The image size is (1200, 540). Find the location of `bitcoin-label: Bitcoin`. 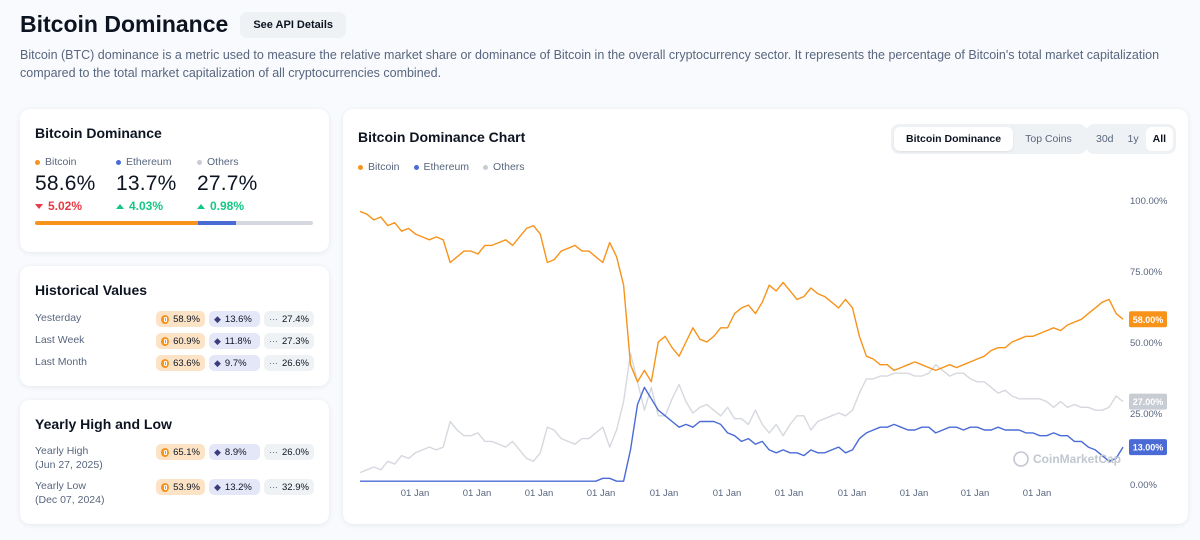

bitcoin-label: Bitcoin is located at coordinates (61, 162).